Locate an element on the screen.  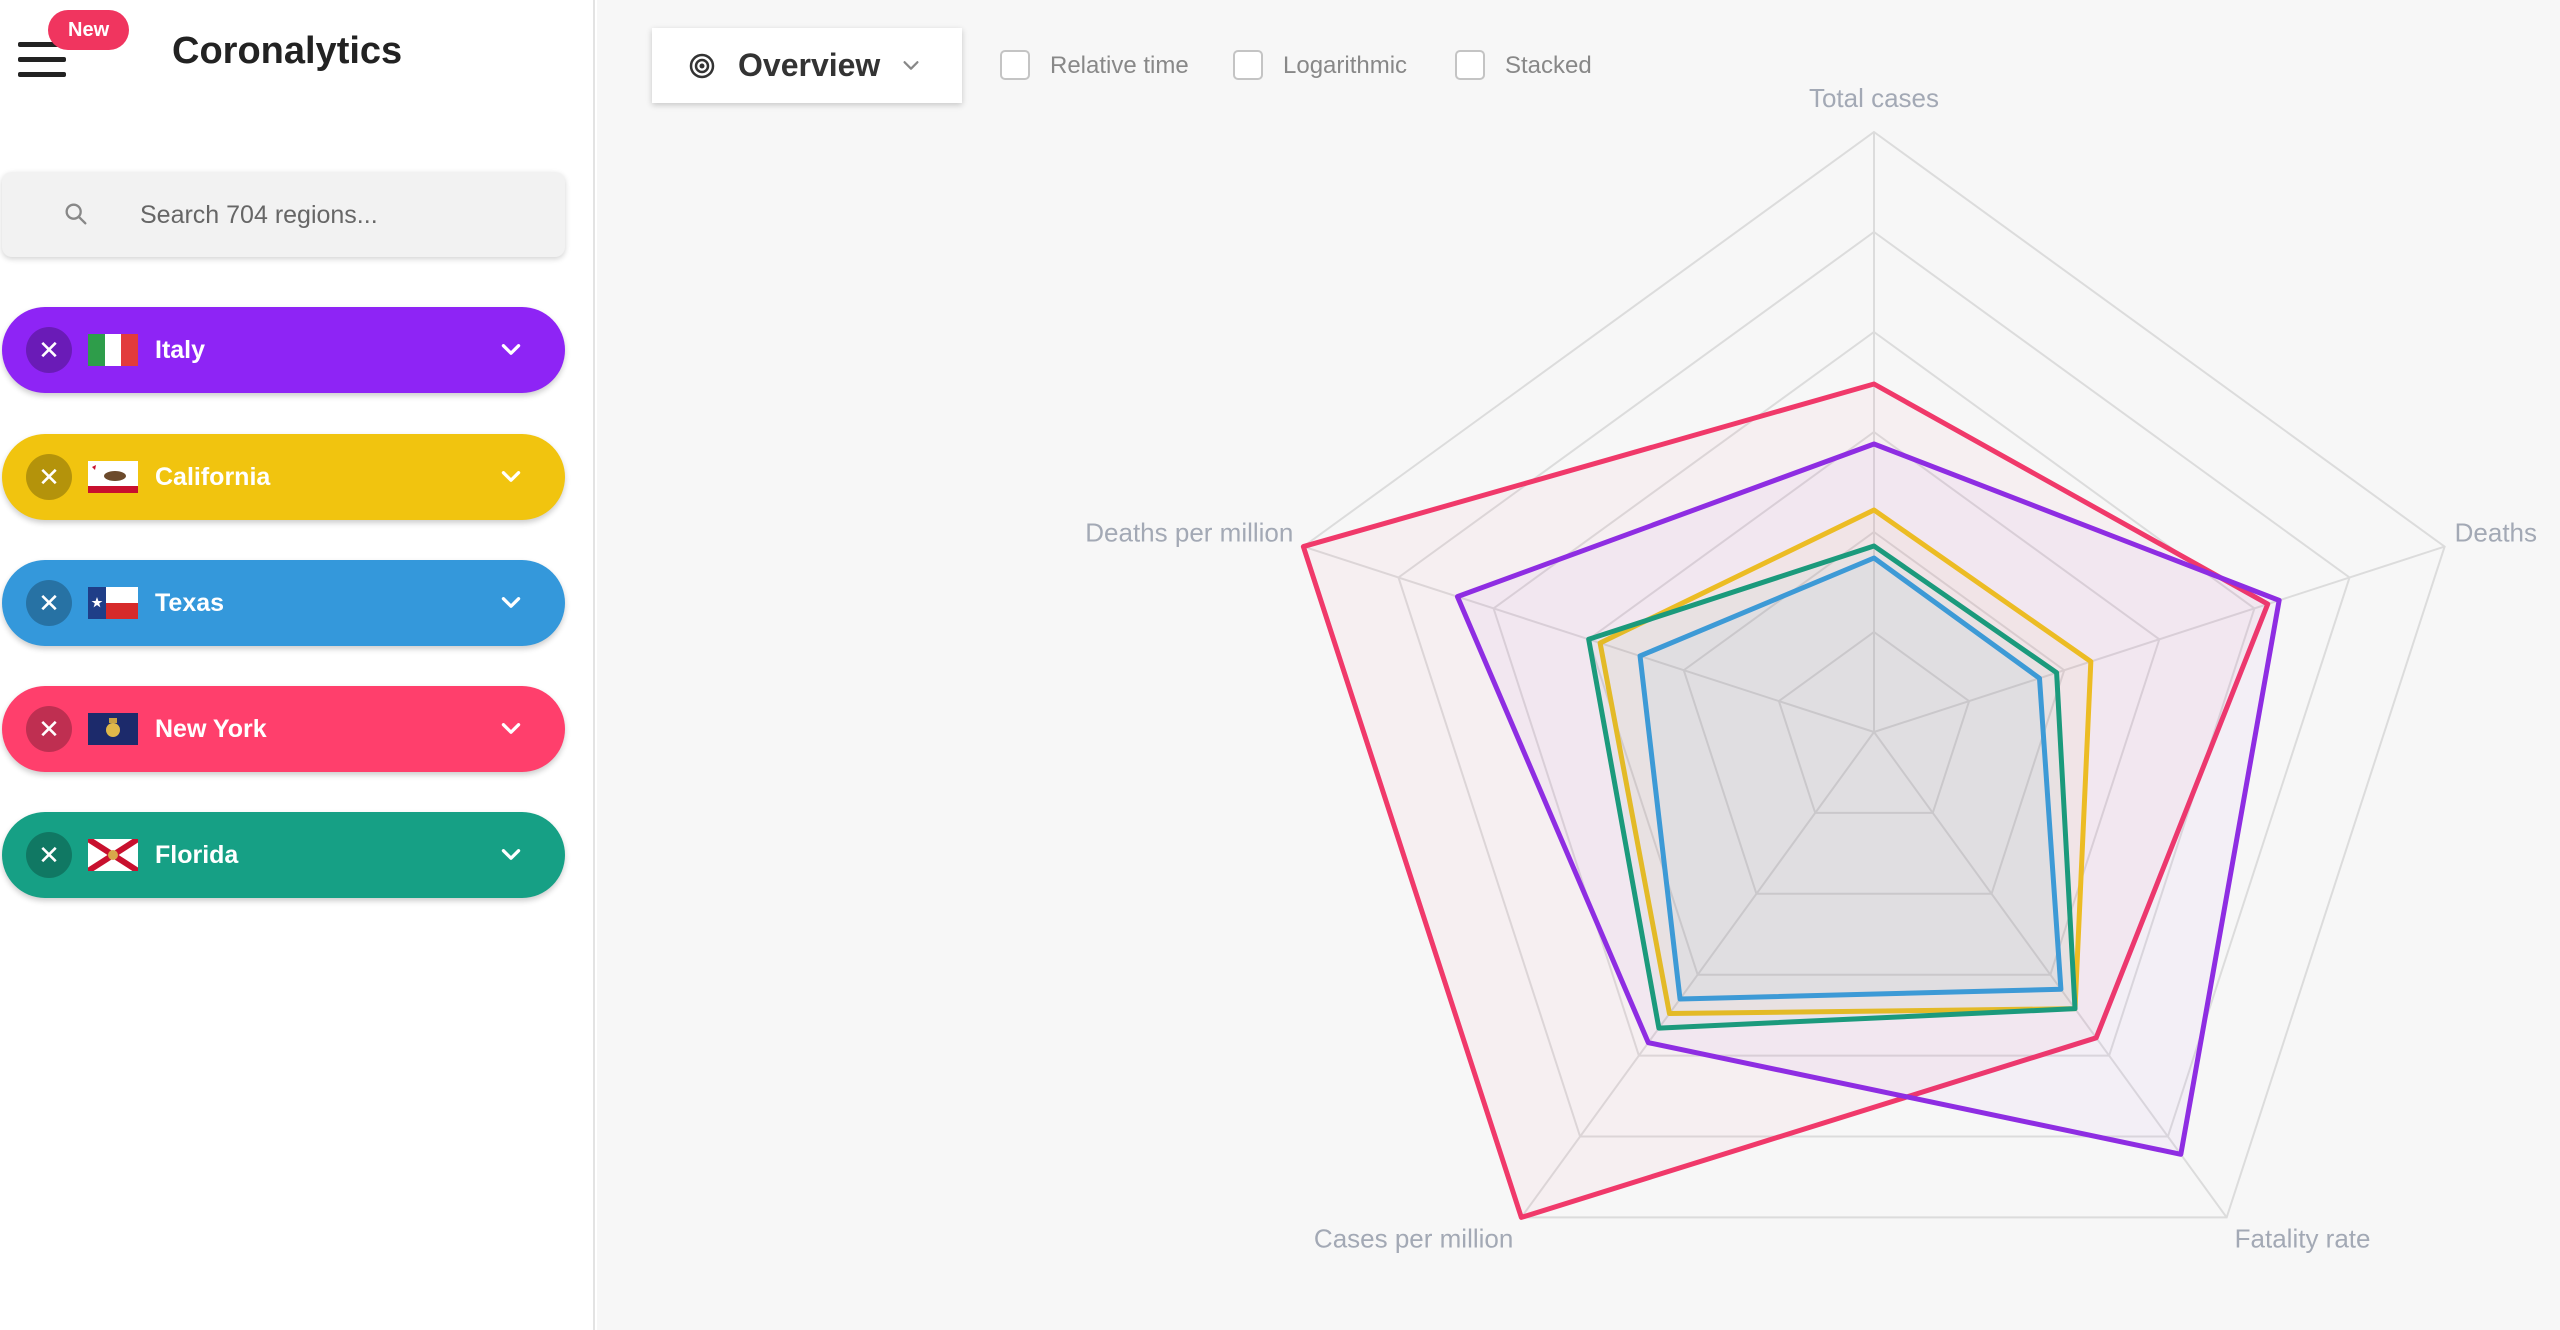
region-label: Florida is located at coordinates (197, 855).